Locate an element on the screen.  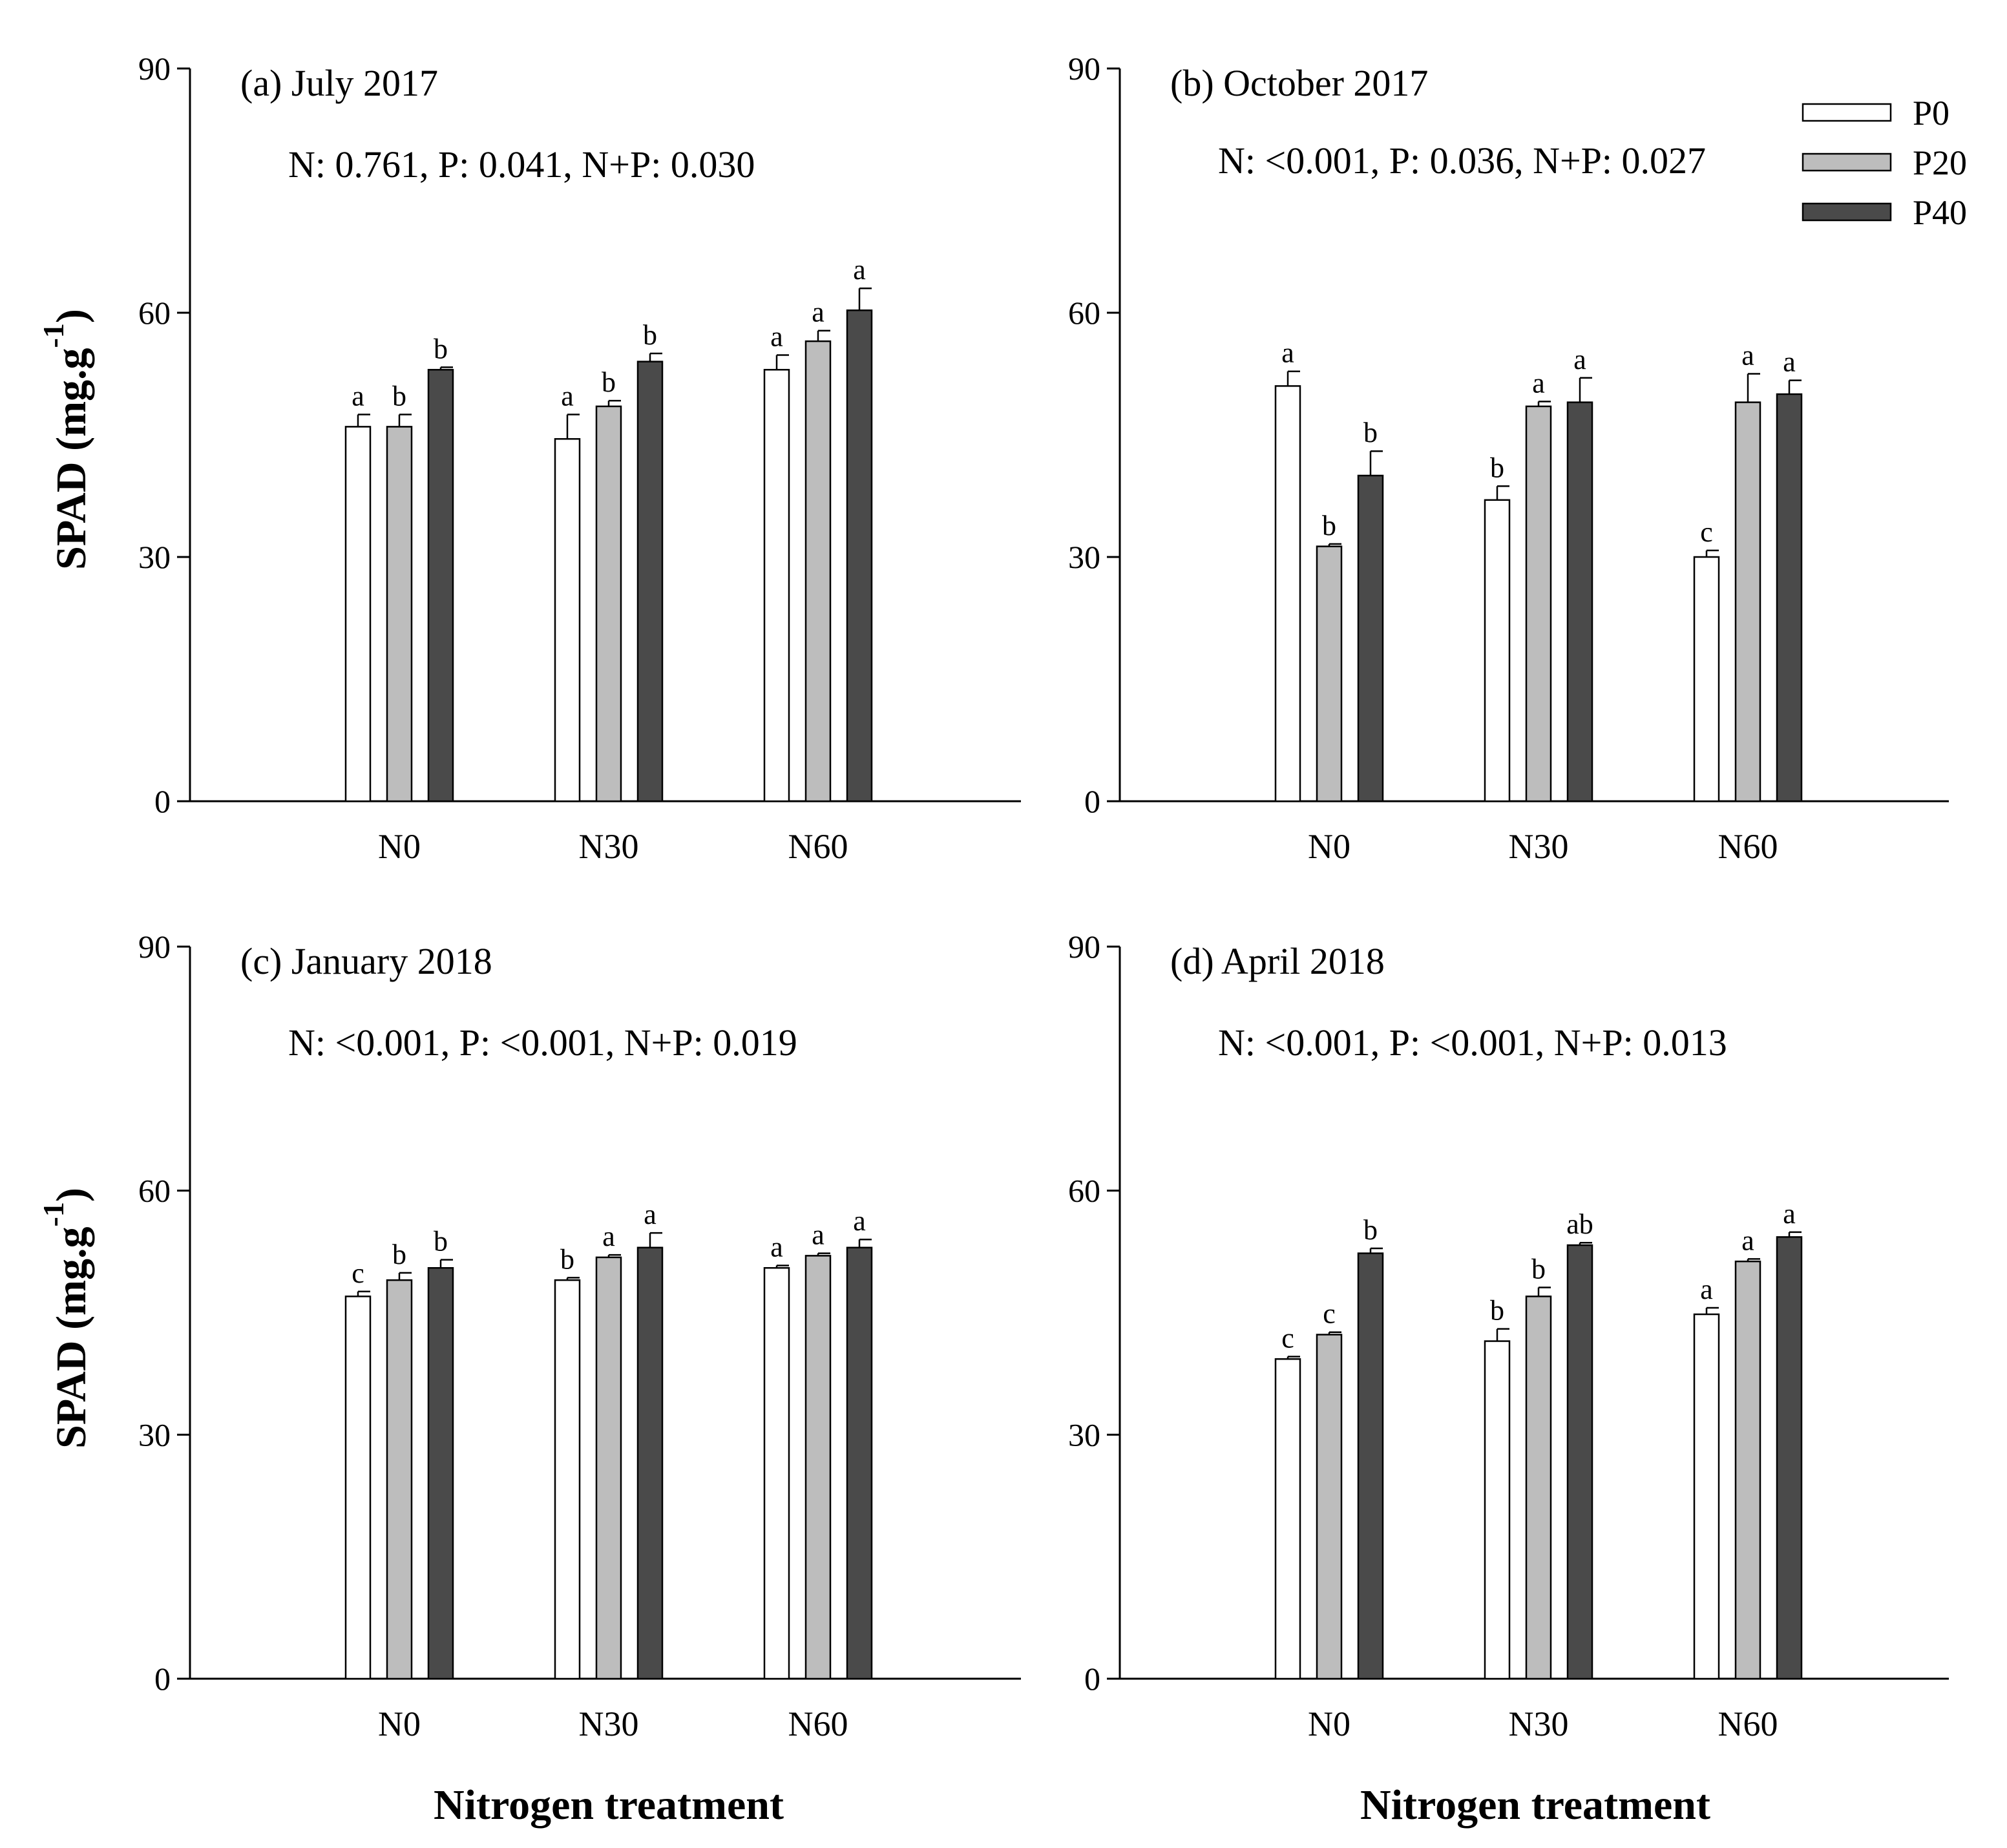
panel-title: (b) October 2017 is located at coordinates (1299, 83).